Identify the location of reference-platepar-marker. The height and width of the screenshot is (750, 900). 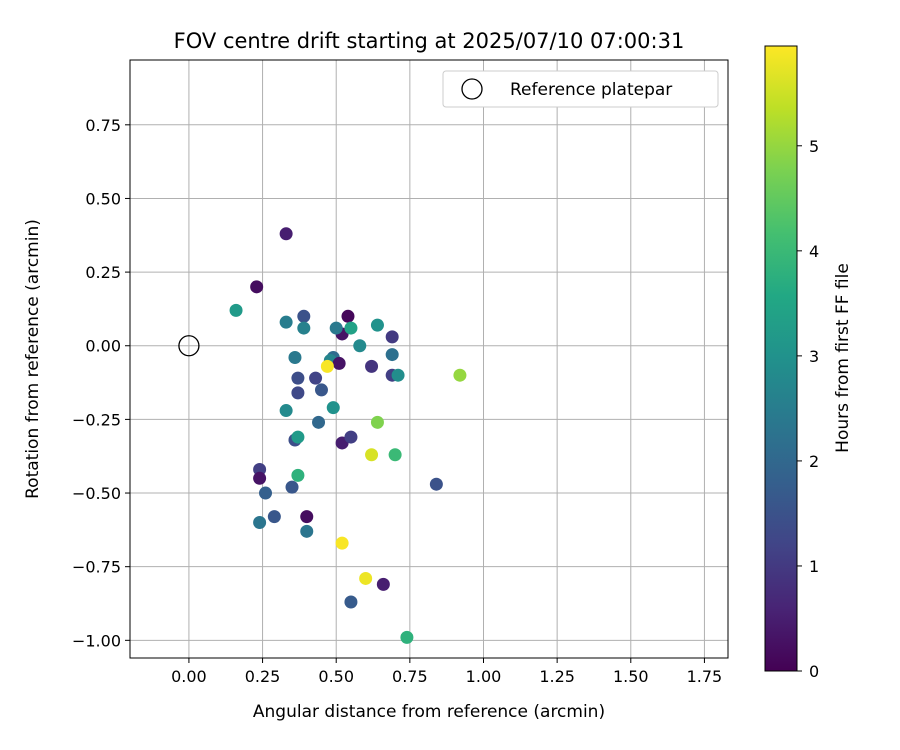
(189, 346).